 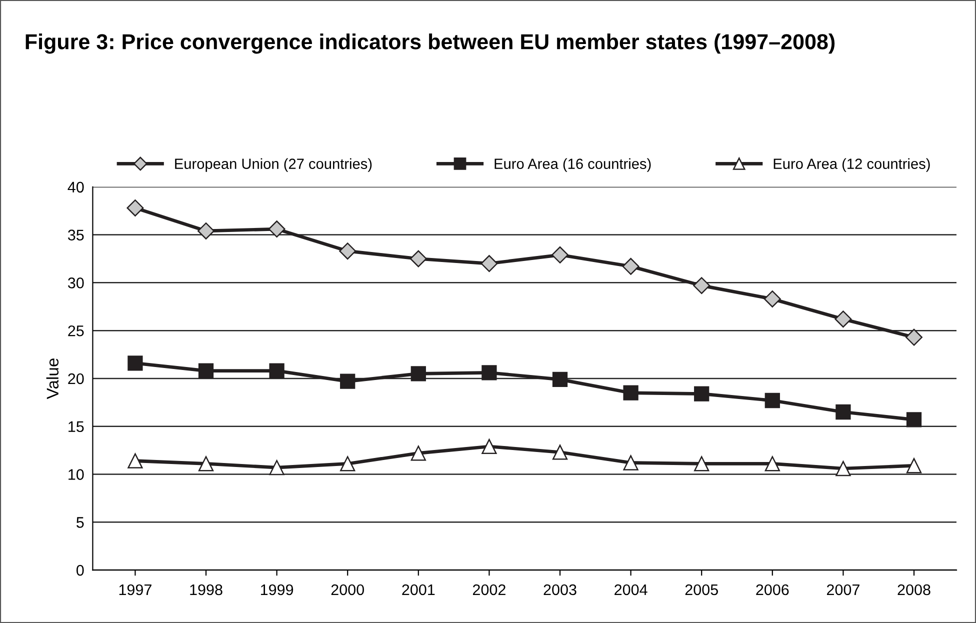 What do you see at coordinates (76, 378) in the screenshot?
I see `y-tick-label: 20` at bounding box center [76, 378].